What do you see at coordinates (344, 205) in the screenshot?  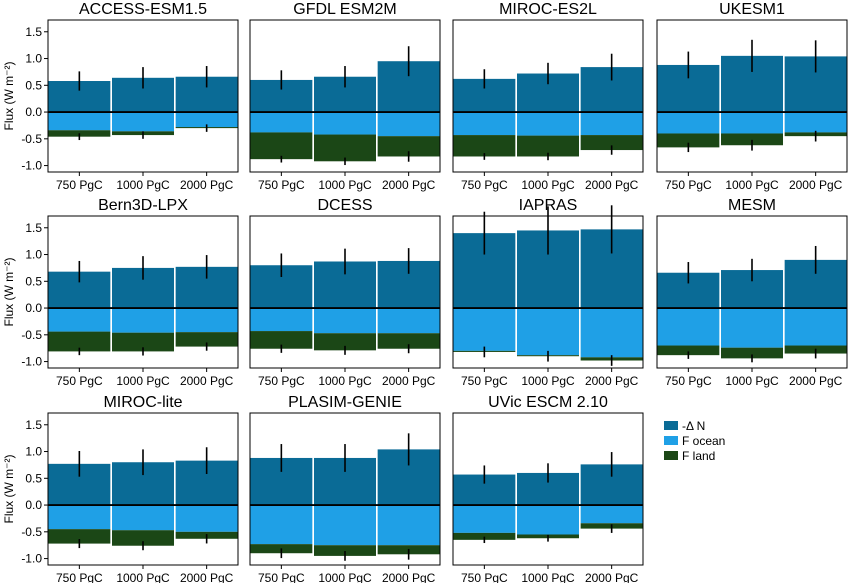 I see `panel-title-dcess: DCESS` at bounding box center [344, 205].